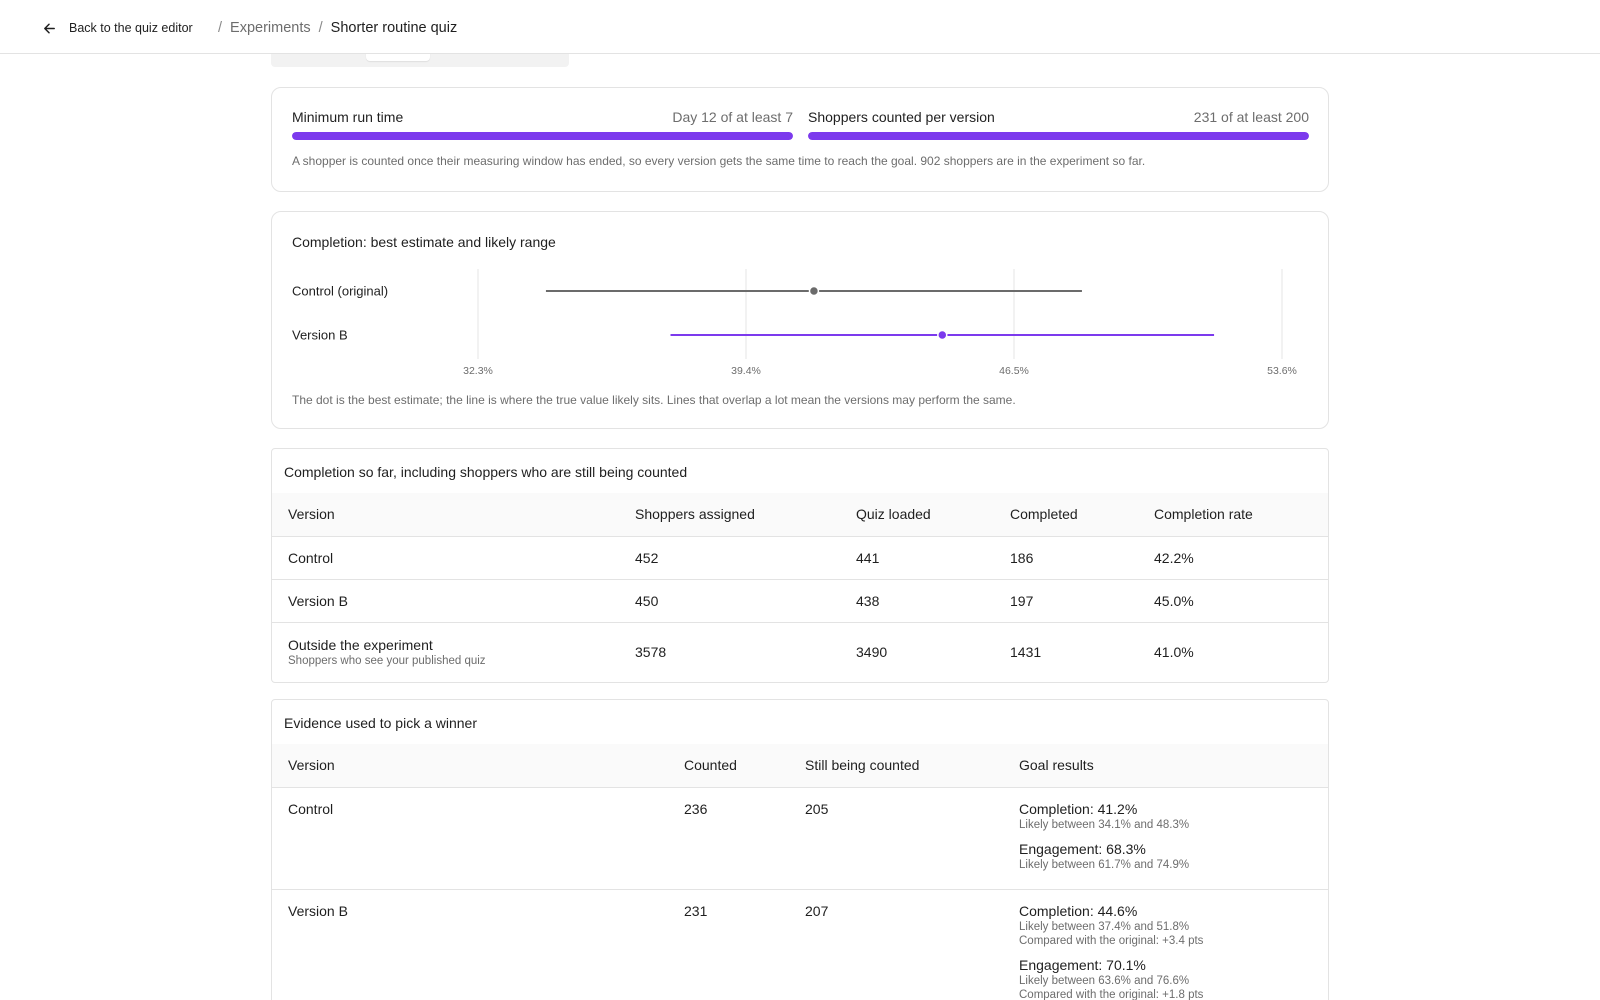  I want to click on completed-cell: 186, so click(1066, 557).